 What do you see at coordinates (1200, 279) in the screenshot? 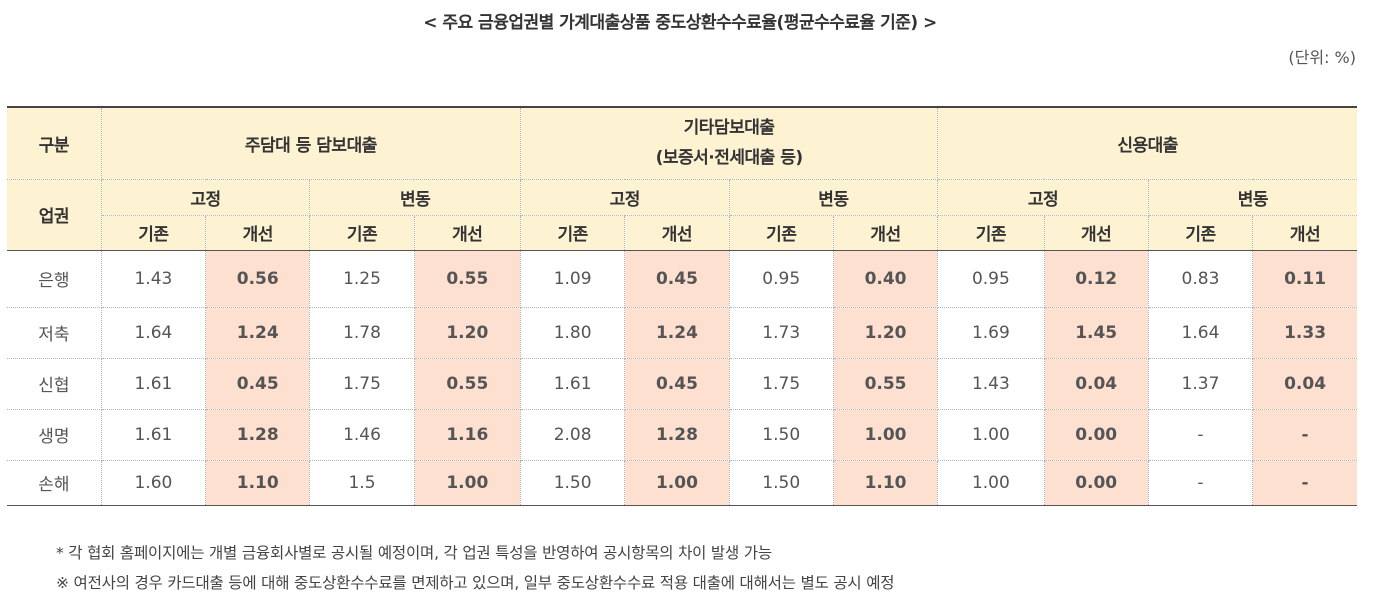
I see `cell-existing: 0.83` at bounding box center [1200, 279].